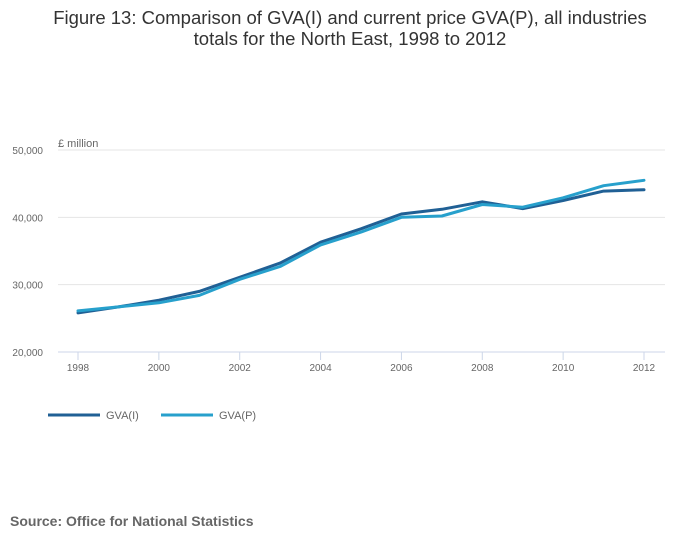 This screenshot has width=700, height=549. I want to click on y-axis: 20,000 30,000 40,000 50,000, so click(27, 252).